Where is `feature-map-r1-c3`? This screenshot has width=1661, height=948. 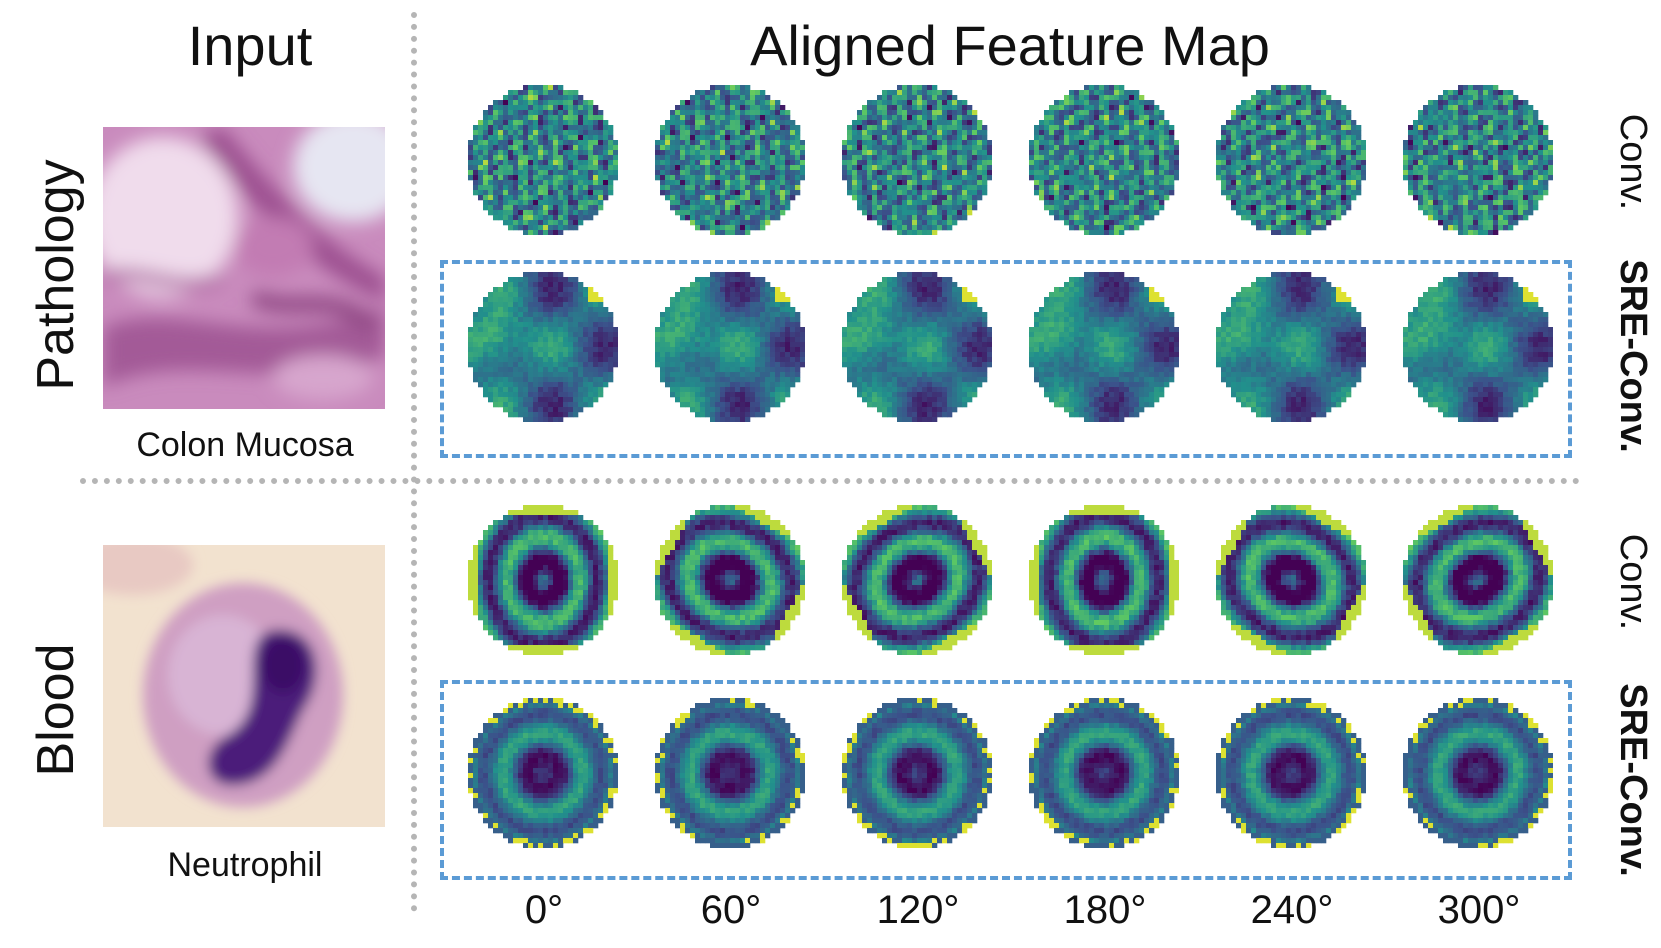 feature-map-r1-c3 is located at coordinates (1104, 347).